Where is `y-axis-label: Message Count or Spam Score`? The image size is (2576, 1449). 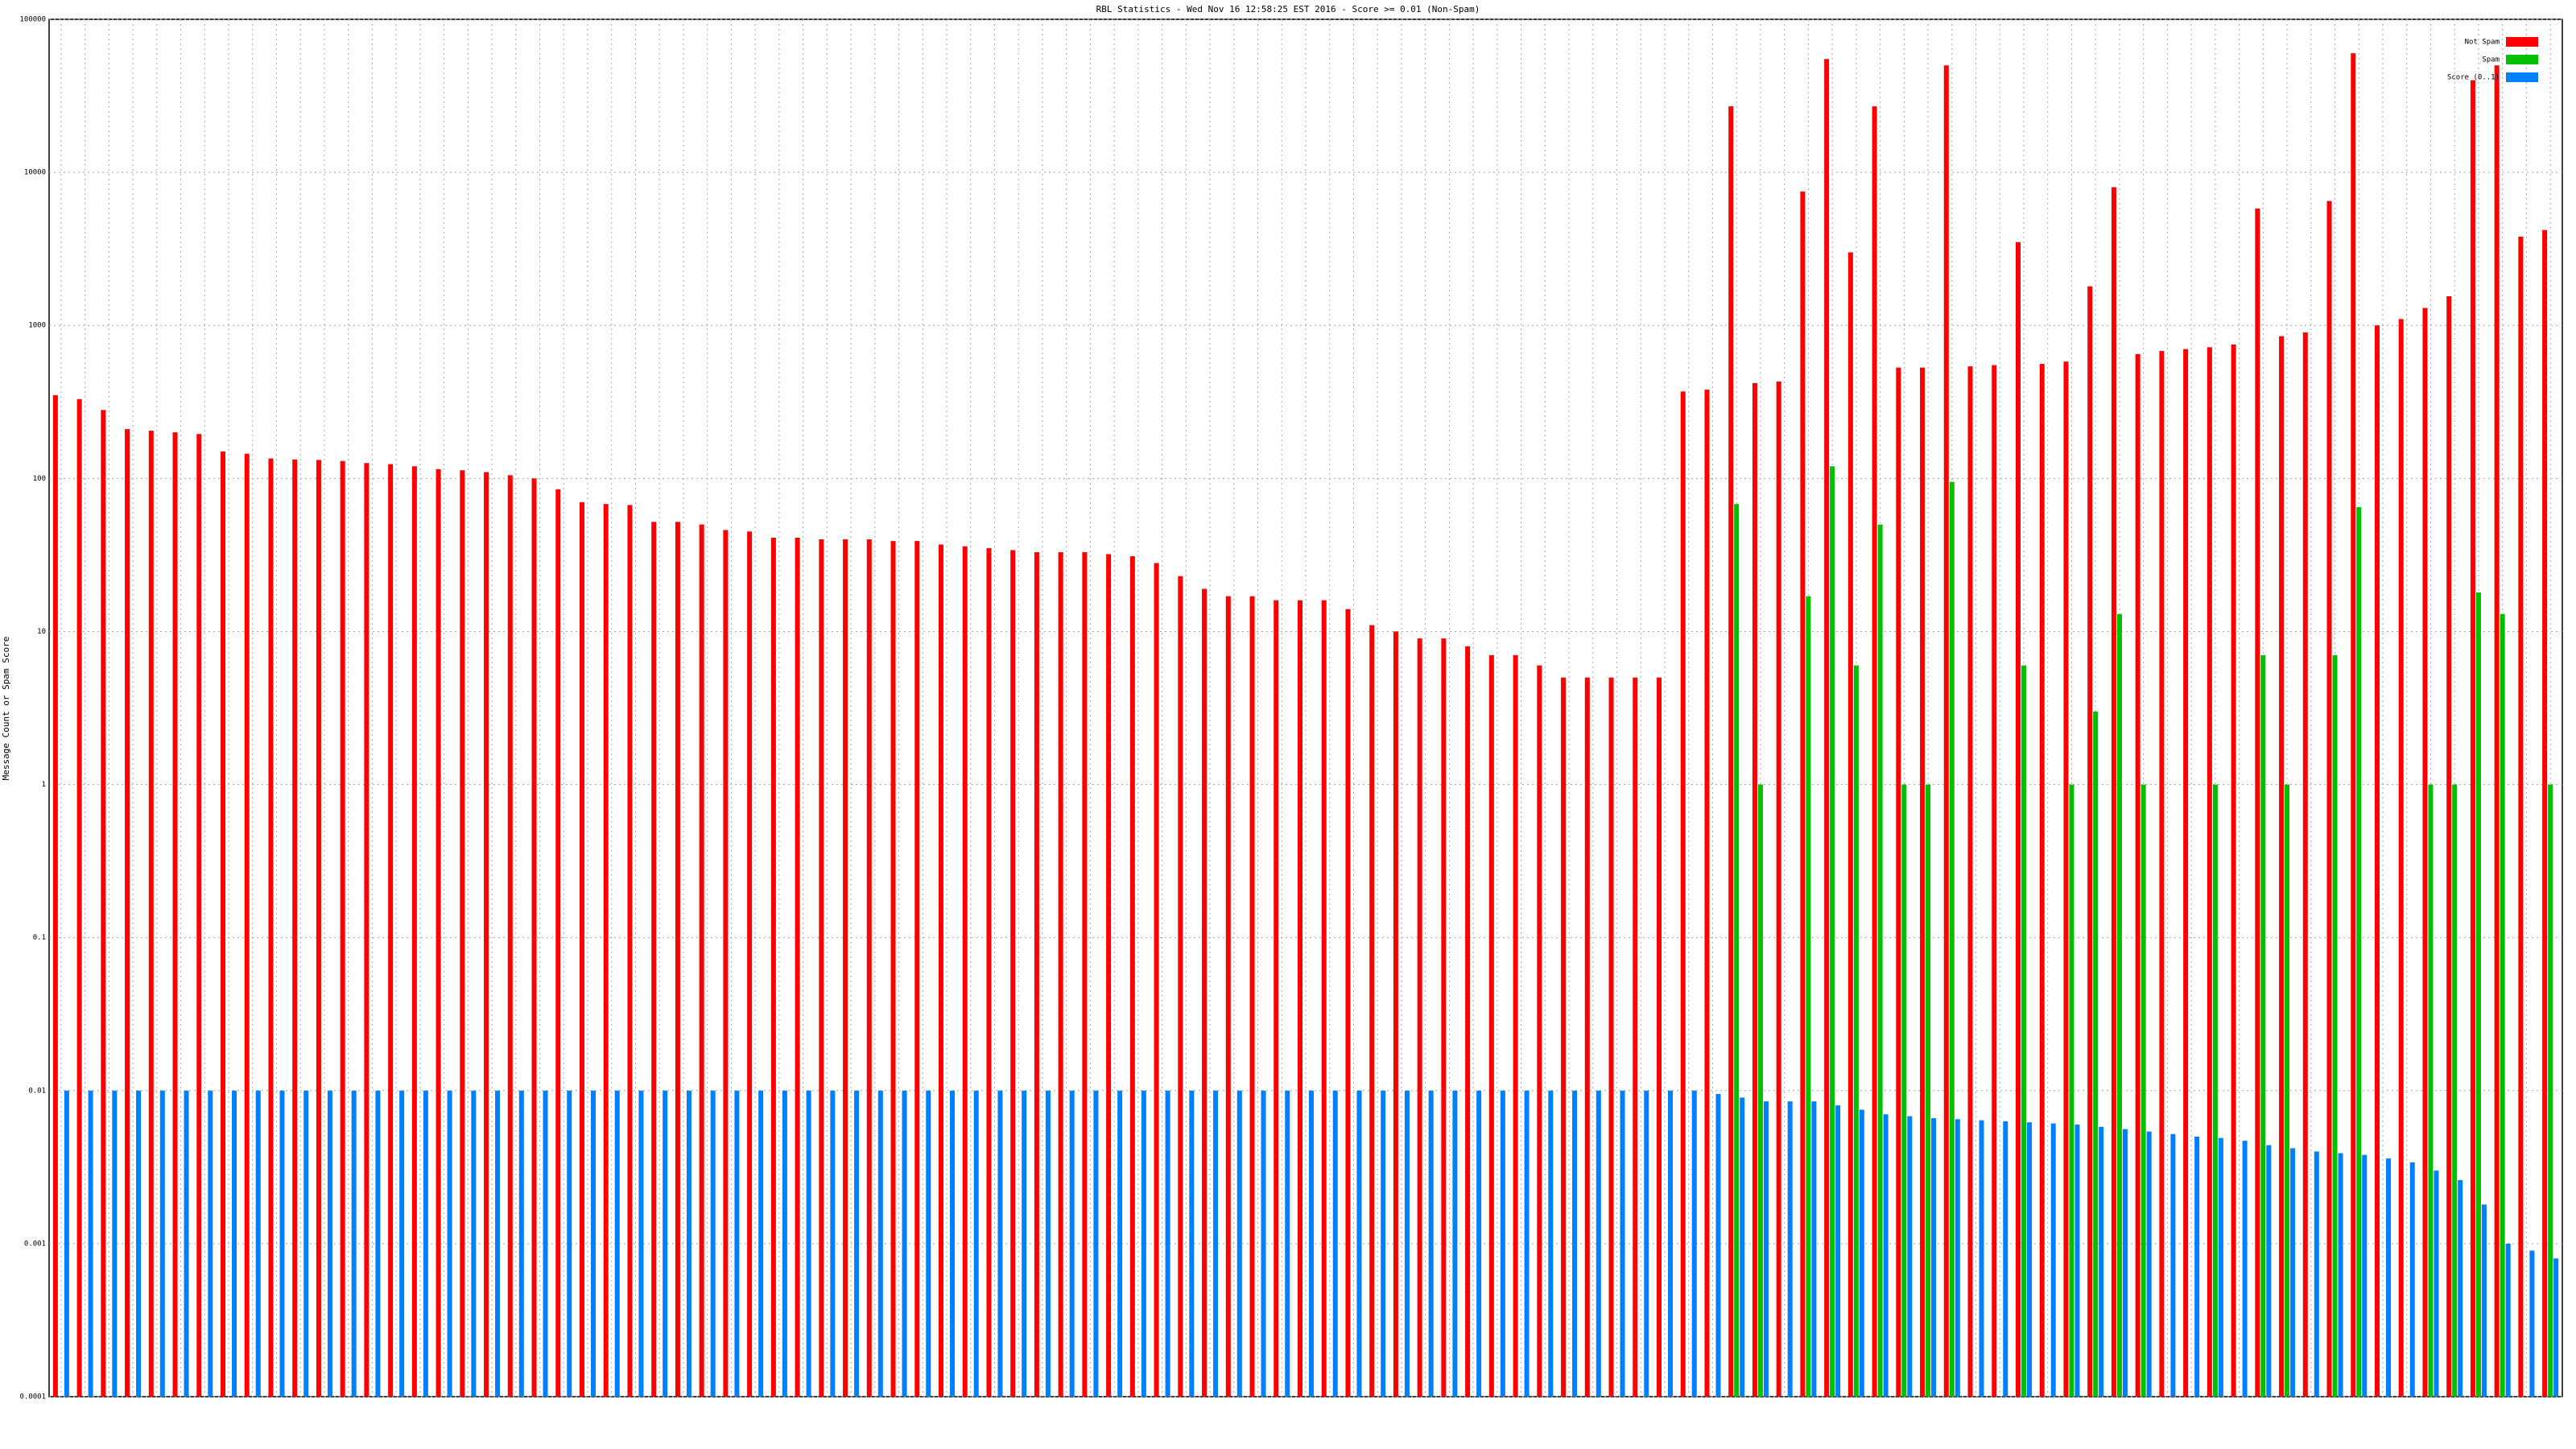
y-axis-label: Message Count or Spam Score is located at coordinates (6, 709).